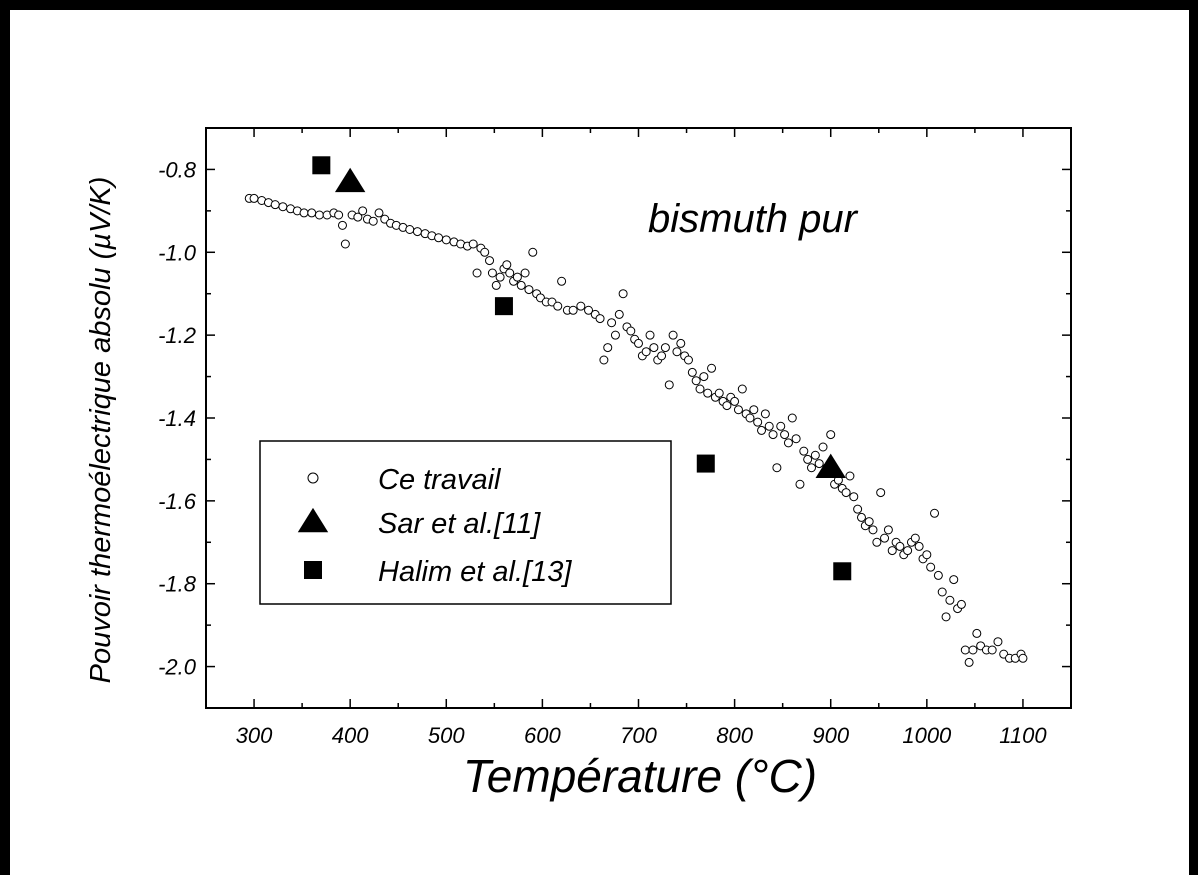 Image resolution: width=1198 pixels, height=875 pixels. I want to click on legend: Ce travail Sar et al.[11] Halim et al.[13], so click(465, 522).